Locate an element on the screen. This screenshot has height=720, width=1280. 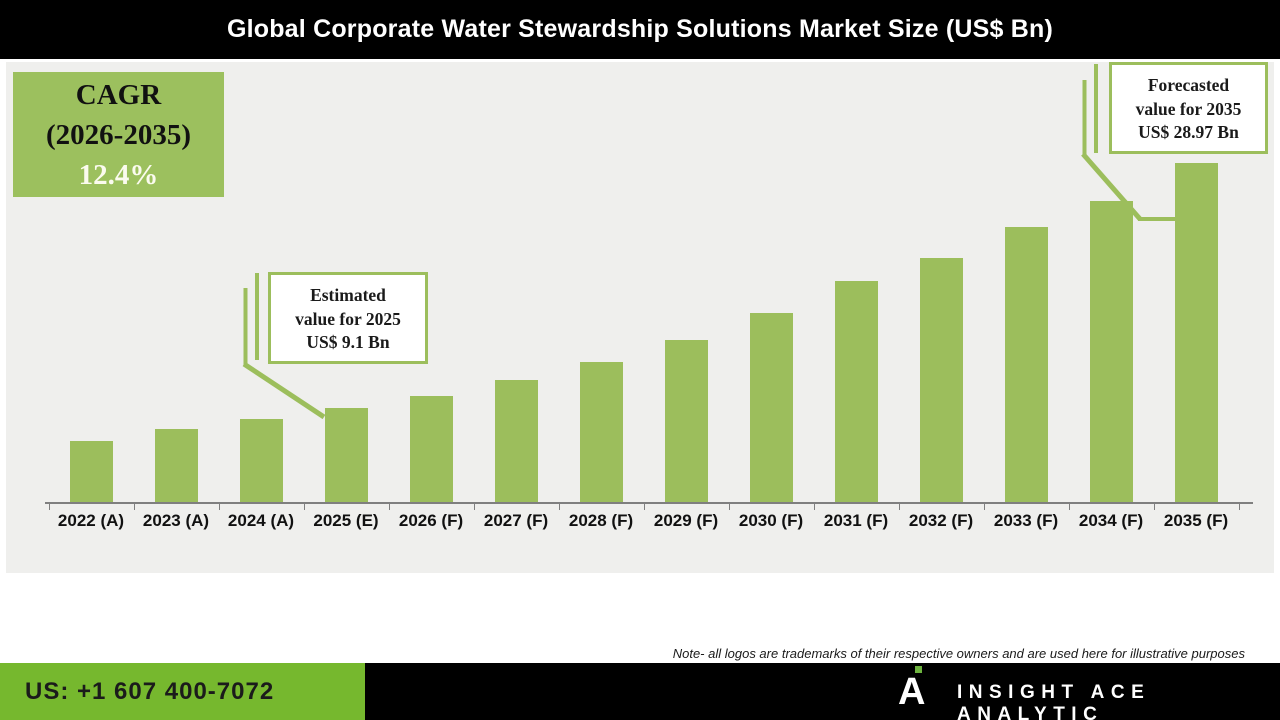
logo-green-dot is located at coordinates (918, 669).